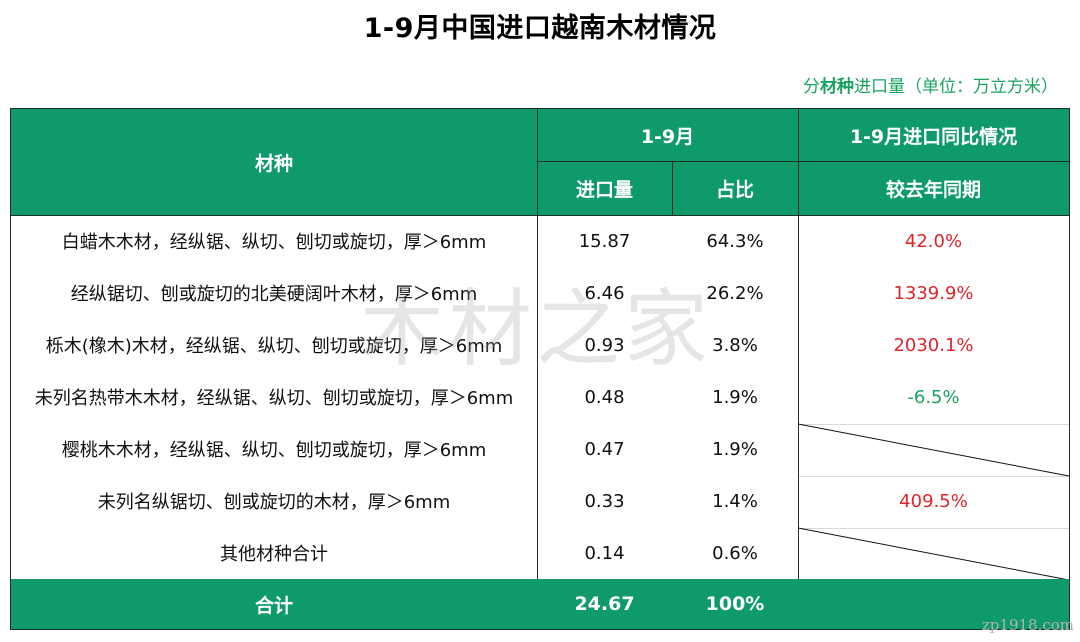  I want to click on page-title: 1-9月中国进口越南木材情况, so click(540, 28).